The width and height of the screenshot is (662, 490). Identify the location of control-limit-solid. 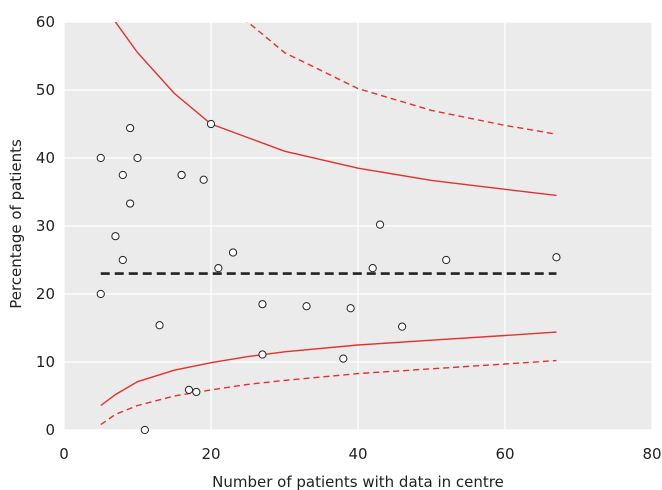
(328, 369).